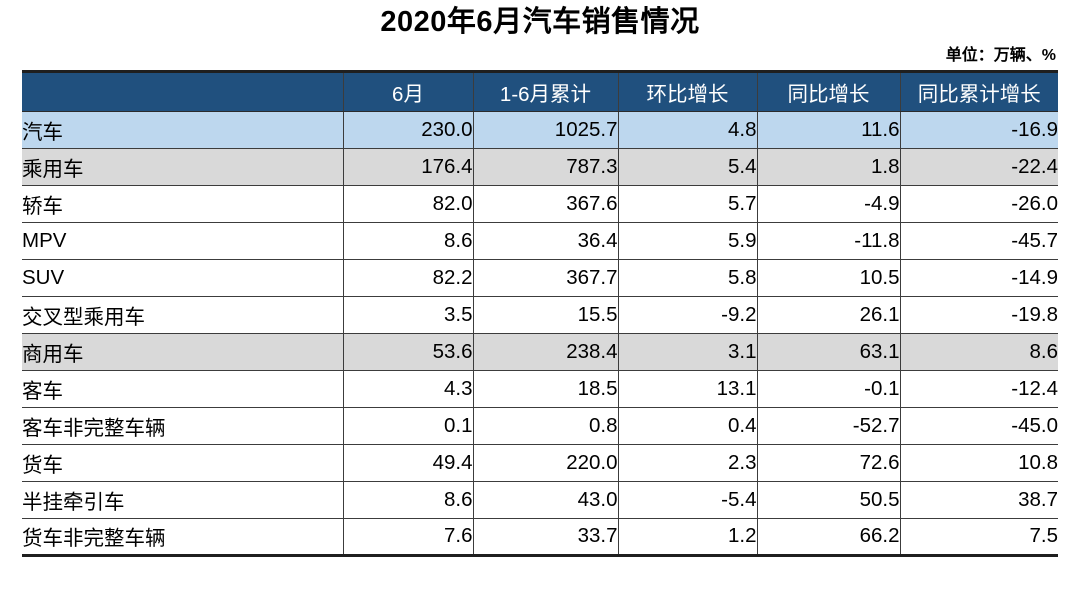 The image size is (1080, 591). Describe the element at coordinates (978, 463) in the screenshot. I see `value-cell: 10.8` at that location.